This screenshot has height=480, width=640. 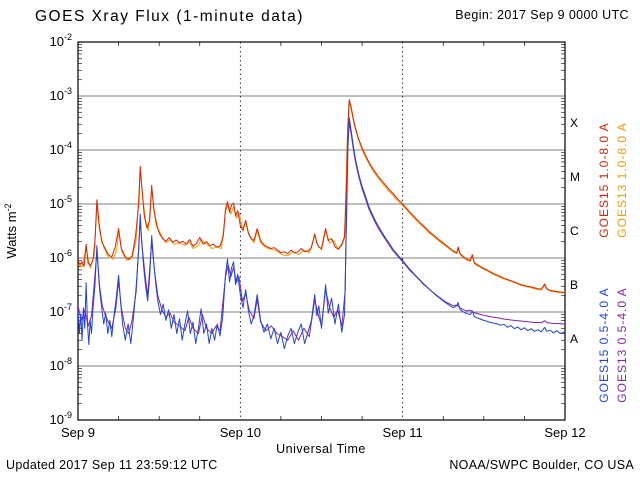 I want to click on x-tick-label: Sep 9, so click(x=78, y=432).